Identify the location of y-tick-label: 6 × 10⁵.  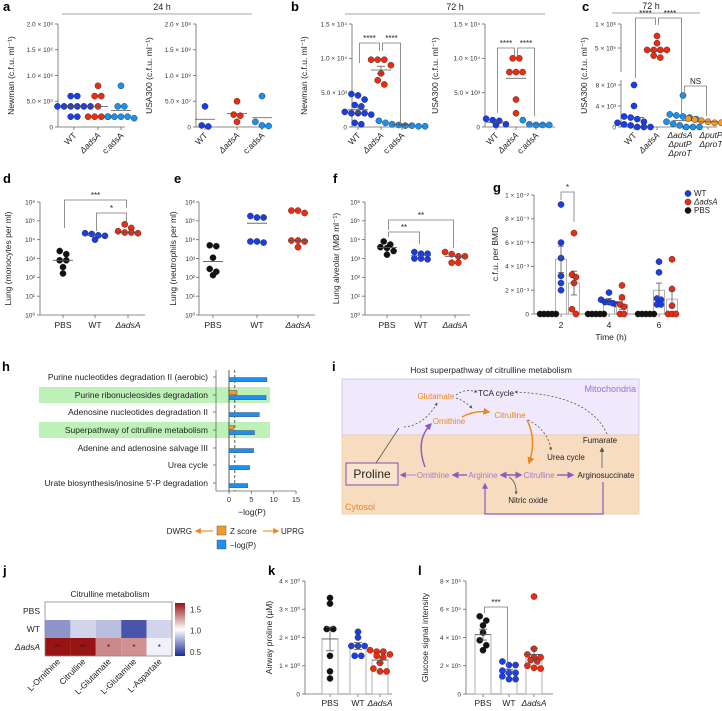
(450, 610).